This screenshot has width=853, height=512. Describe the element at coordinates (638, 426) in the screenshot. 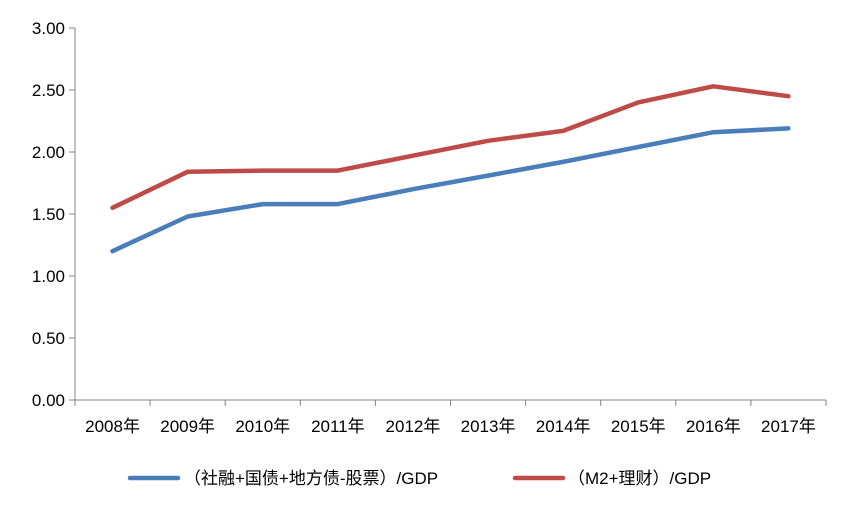

I see `x-tick-label: 2015年` at that location.